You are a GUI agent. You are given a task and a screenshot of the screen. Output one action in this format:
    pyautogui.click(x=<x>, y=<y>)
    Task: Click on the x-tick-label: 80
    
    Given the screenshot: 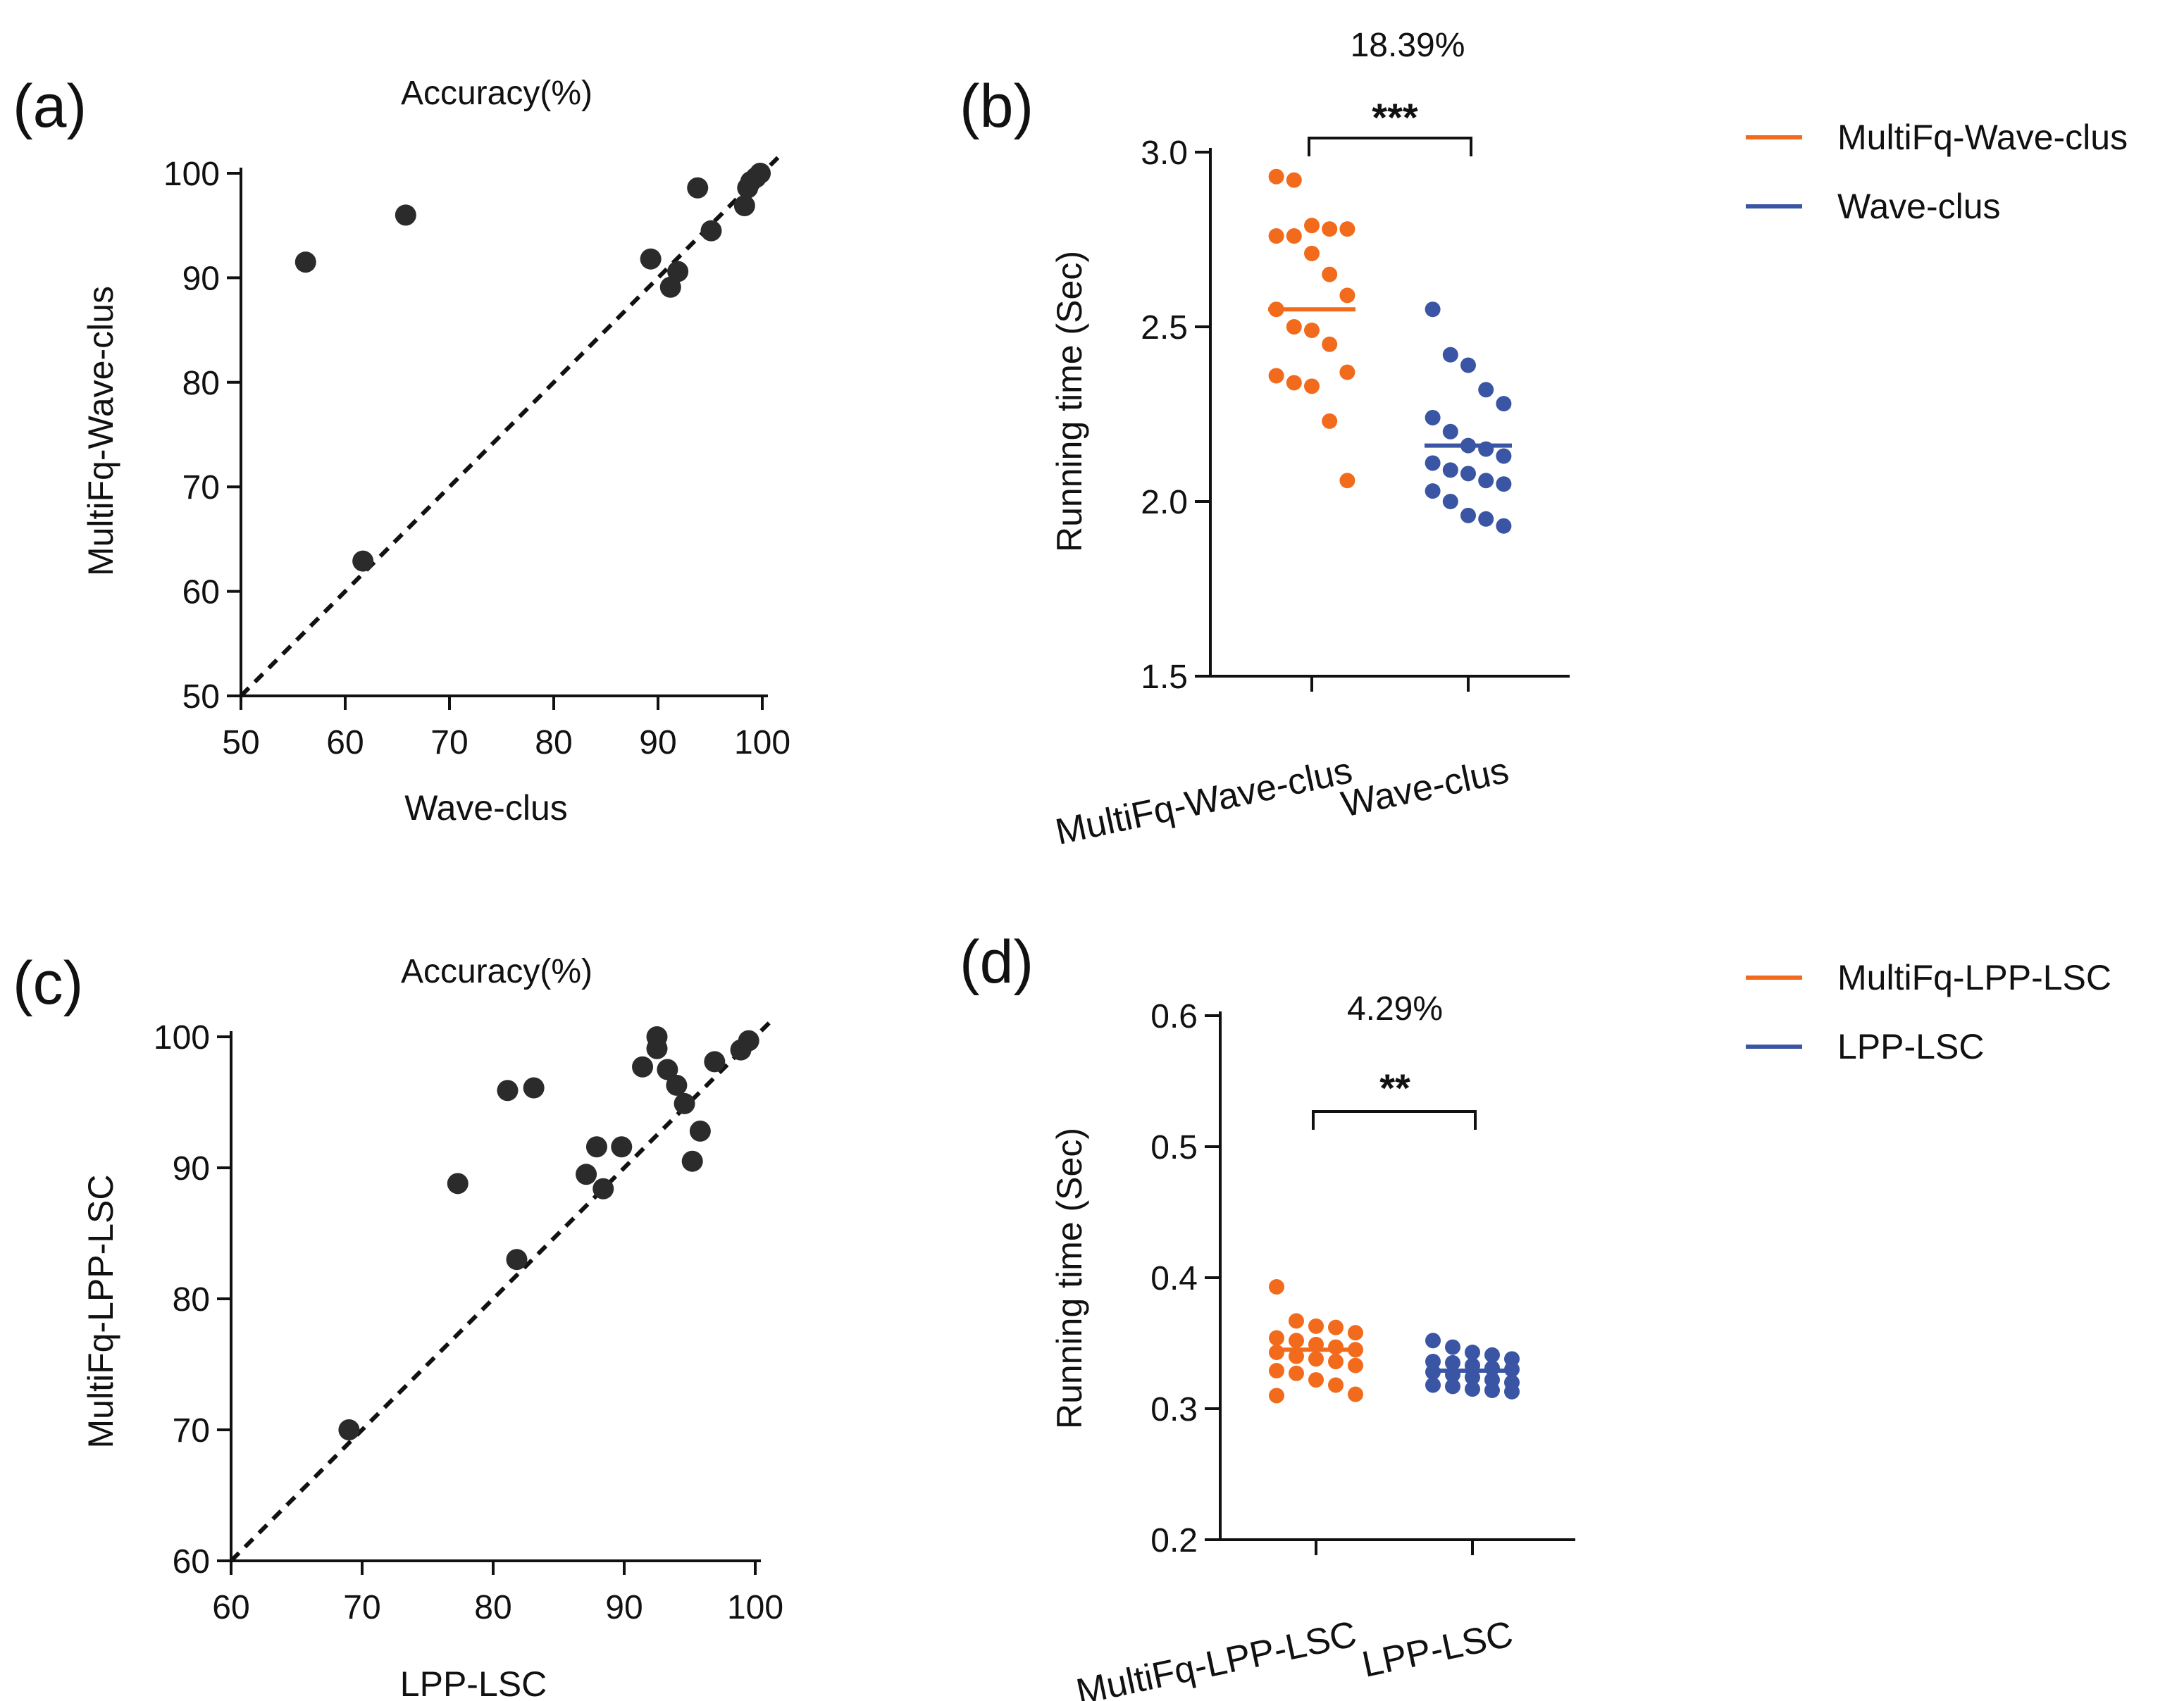 What is the action you would take?
    pyautogui.click(x=492, y=1608)
    